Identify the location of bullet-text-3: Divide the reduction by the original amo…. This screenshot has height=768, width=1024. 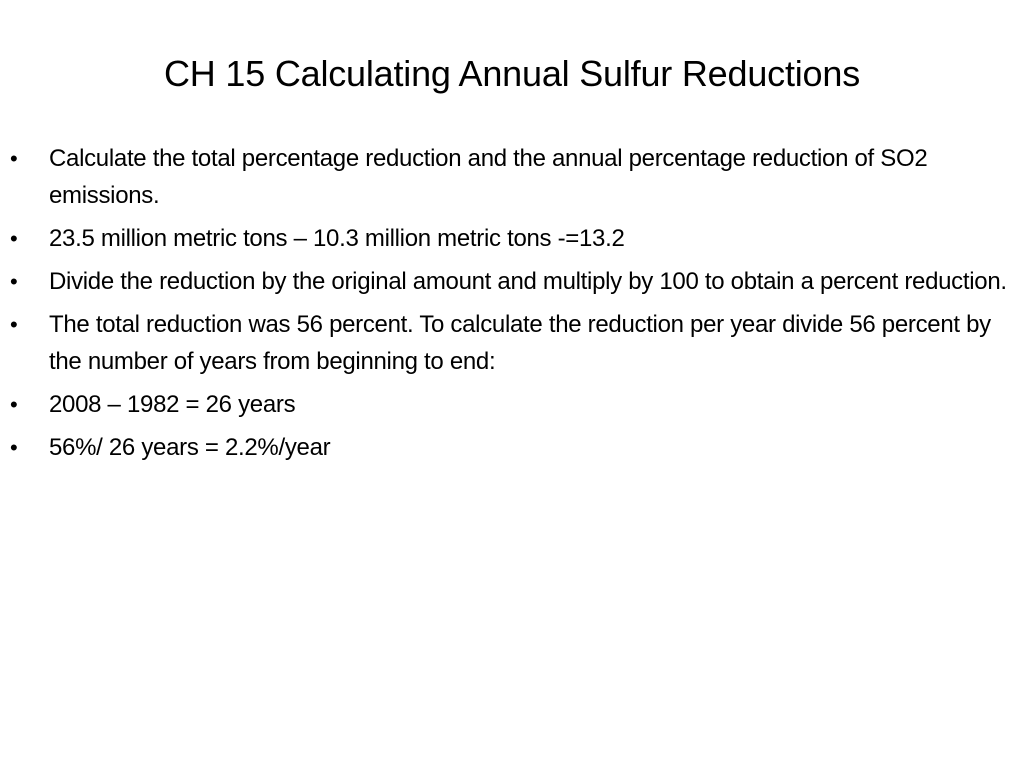
(528, 281).